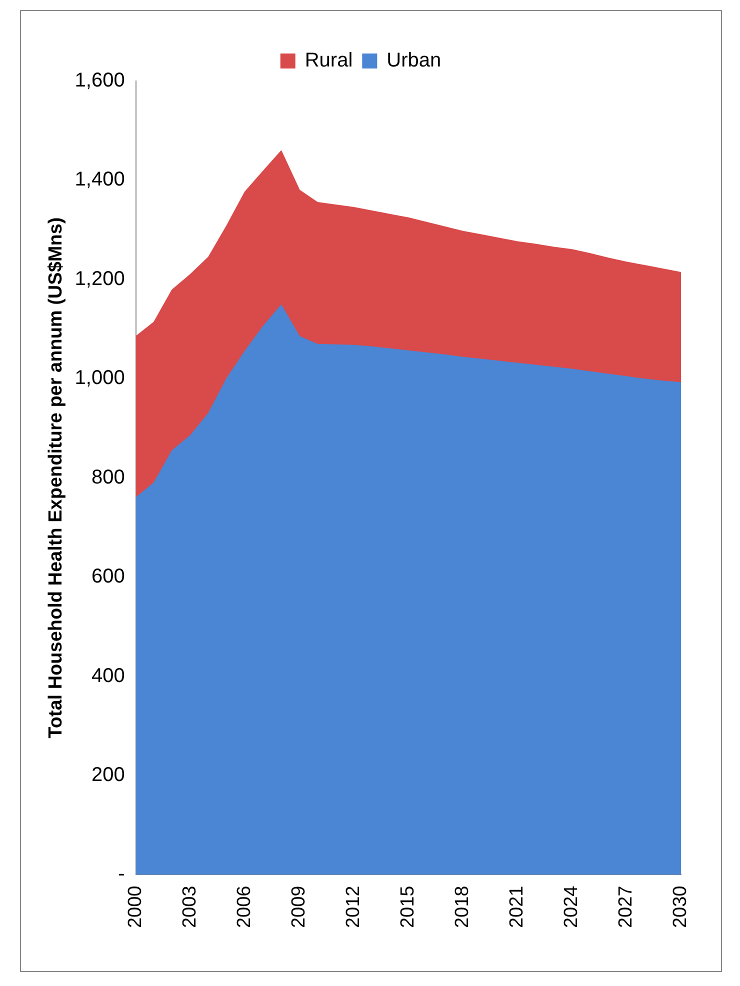 This screenshot has width=740, height=986. What do you see at coordinates (353, 907) in the screenshot?
I see `x-tick-label: 2012` at bounding box center [353, 907].